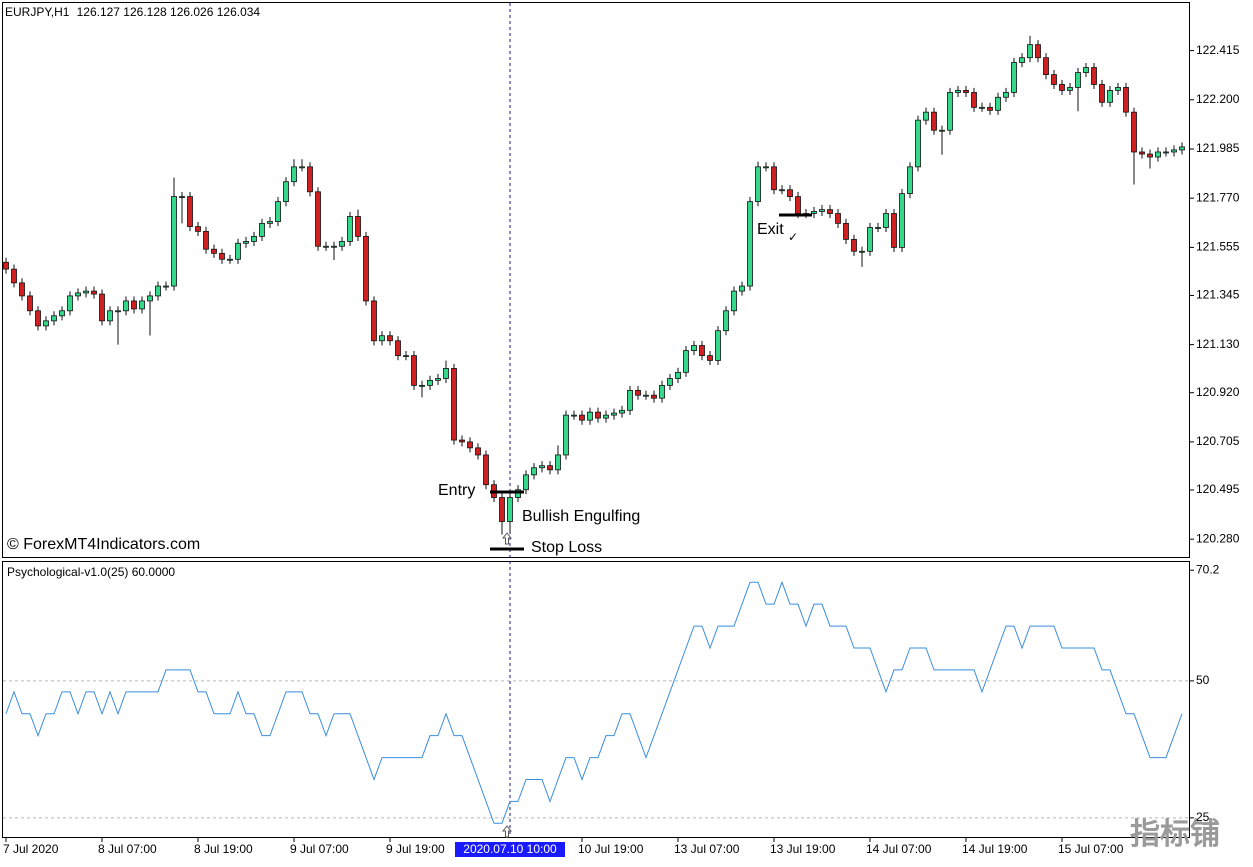 The width and height of the screenshot is (1253, 867). I want to click on x-tick-label: 13 Jul 19:00, so click(803, 849).